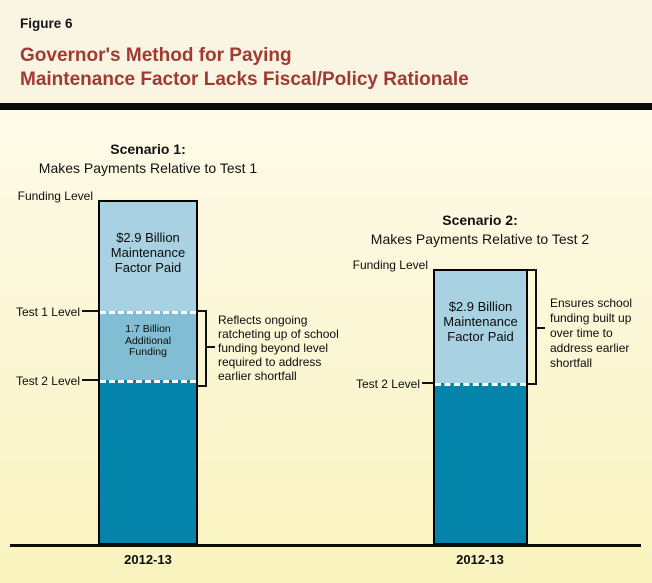 Image resolution: width=652 pixels, height=583 pixels. I want to click on x-axis-baseline, so click(325, 545).